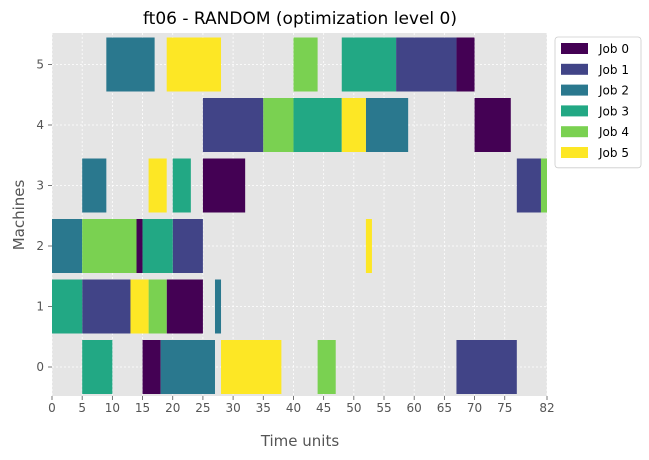  Describe the element at coordinates (263, 408) in the screenshot. I see `x-tick-label: 35` at that location.